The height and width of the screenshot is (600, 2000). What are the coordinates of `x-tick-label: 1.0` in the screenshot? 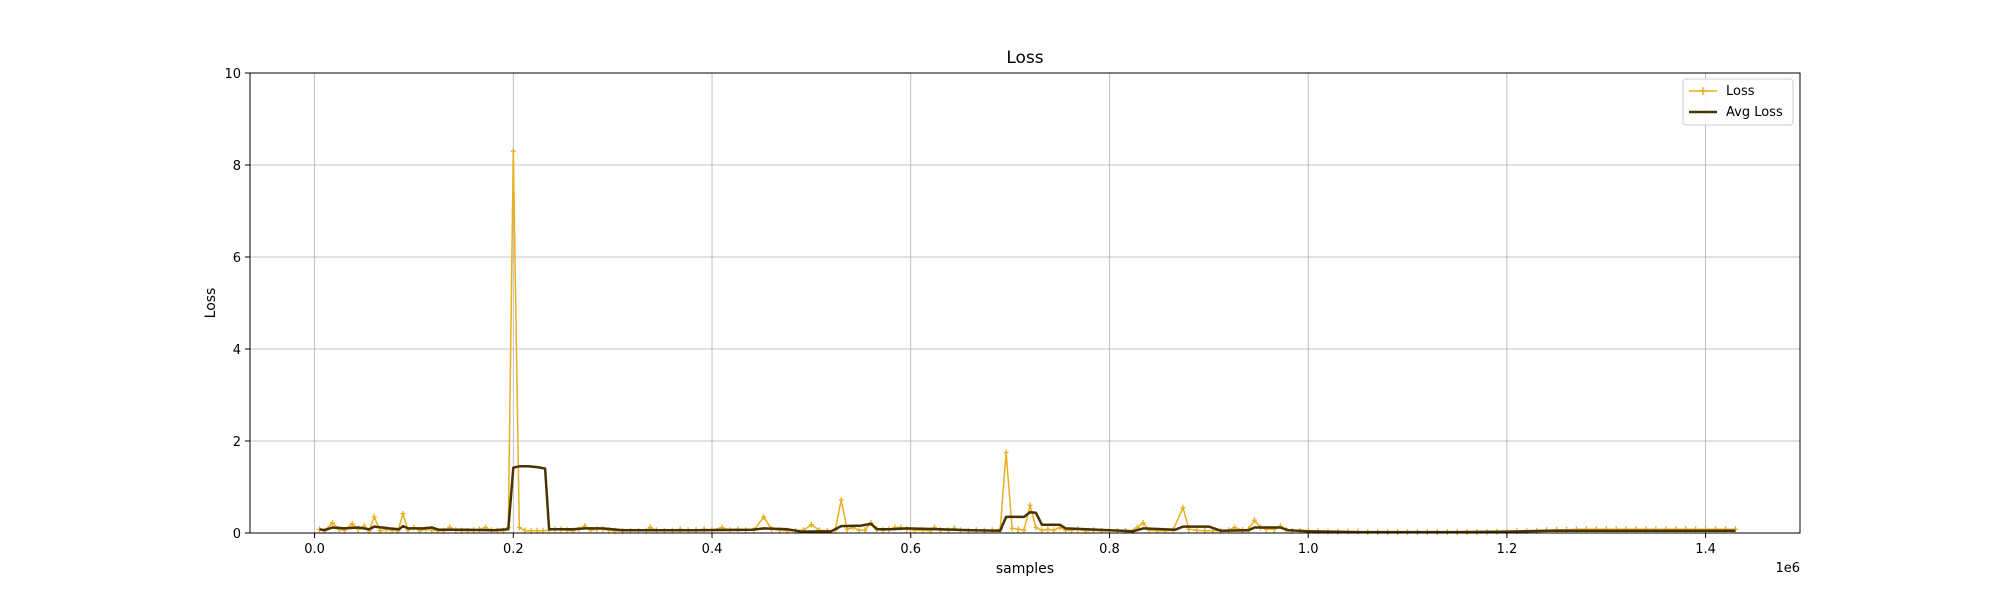 It's located at (1308, 549).